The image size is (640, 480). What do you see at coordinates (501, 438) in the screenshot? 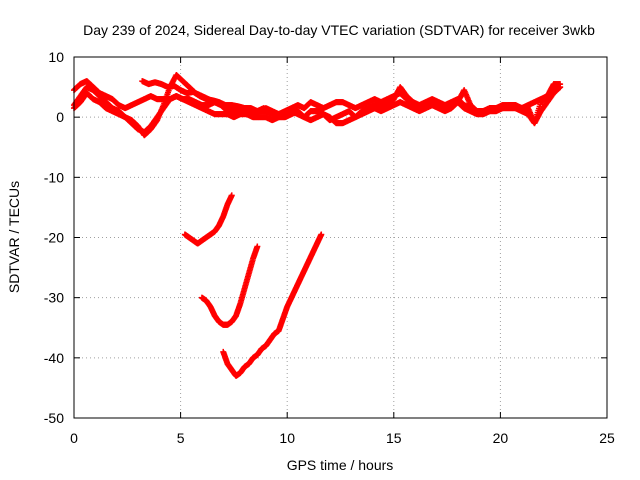
I see `x-tick-label: 20` at bounding box center [501, 438].